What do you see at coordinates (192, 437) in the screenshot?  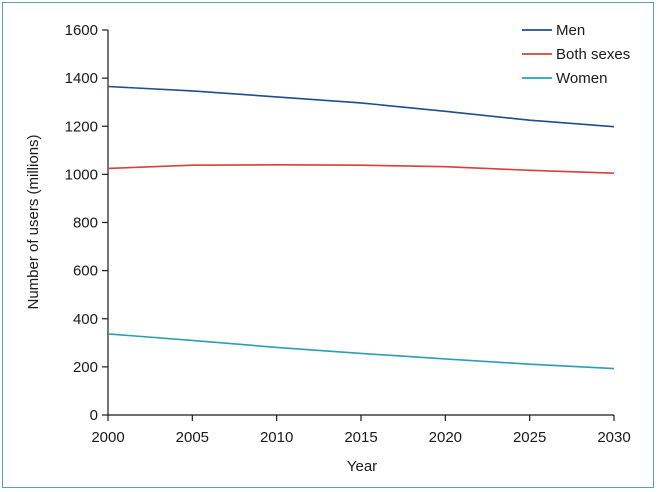 I see `x-tick-label: 2005` at bounding box center [192, 437].